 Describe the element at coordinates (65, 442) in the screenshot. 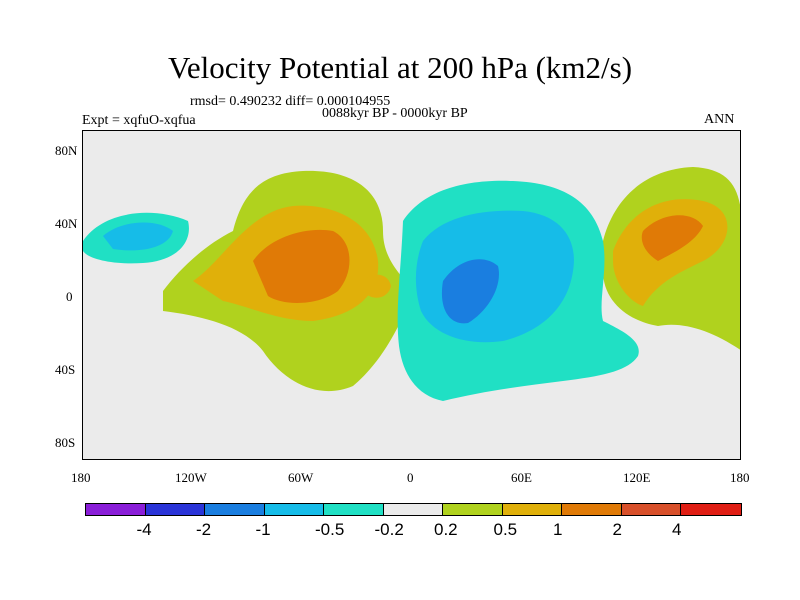

I see `lat-tick-80s: 80S` at that location.